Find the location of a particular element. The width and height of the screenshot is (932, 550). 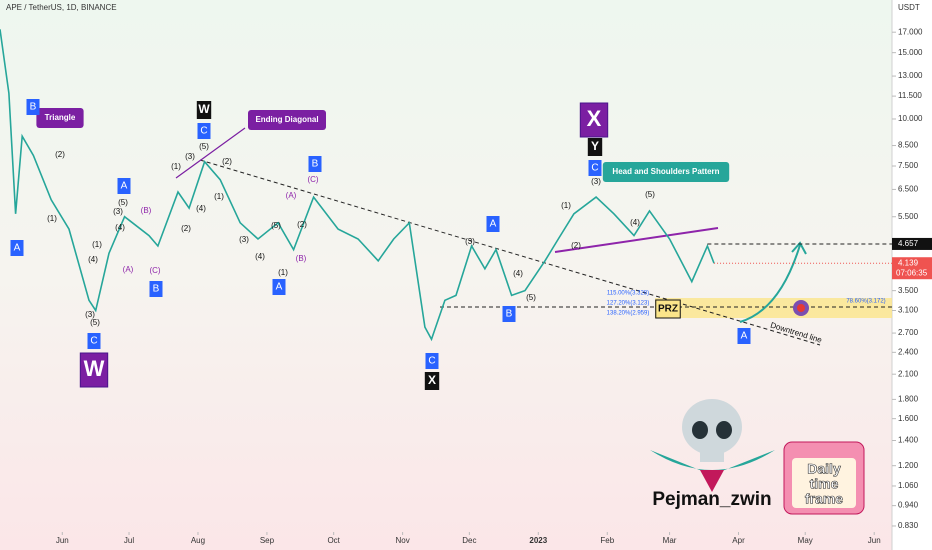

annotation: 127.20%(3.123) is located at coordinates (628, 304).